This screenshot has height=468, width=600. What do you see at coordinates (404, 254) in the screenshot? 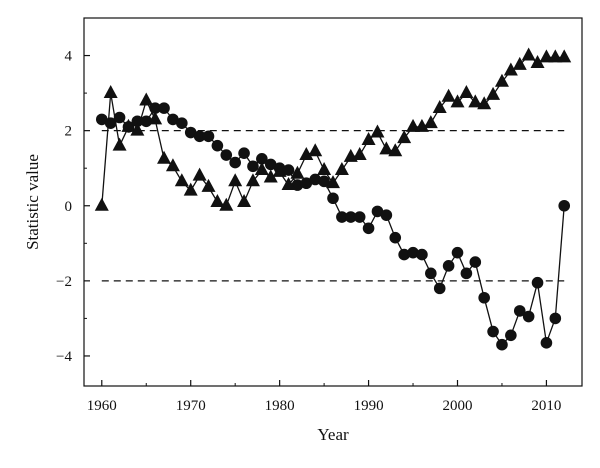
I see `circle-point-1994` at bounding box center [404, 254].